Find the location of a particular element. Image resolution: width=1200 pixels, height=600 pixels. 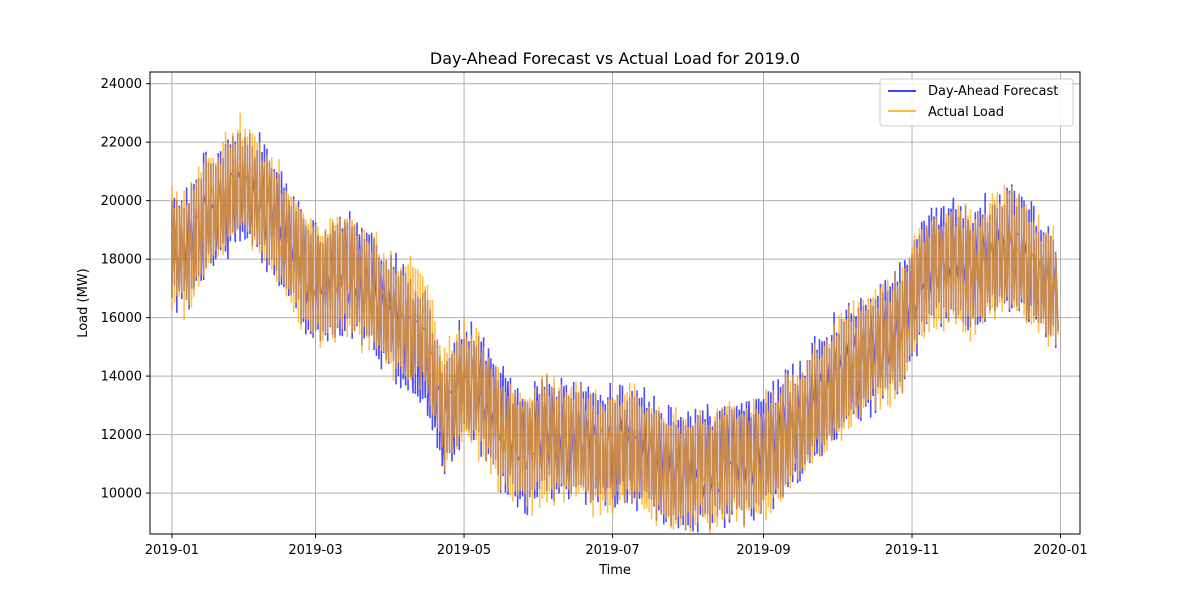

y-axis: 10000 12000 14000 16000 18000 20000 22000 24000 is located at coordinates (125, 289).